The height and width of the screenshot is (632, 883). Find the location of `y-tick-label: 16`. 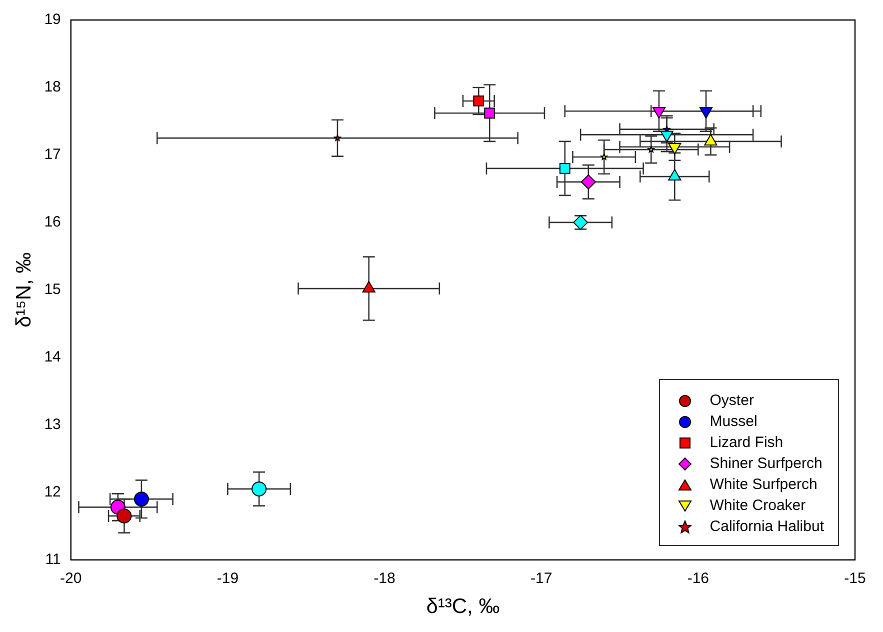

y-tick-label: 16 is located at coordinates (52, 222).